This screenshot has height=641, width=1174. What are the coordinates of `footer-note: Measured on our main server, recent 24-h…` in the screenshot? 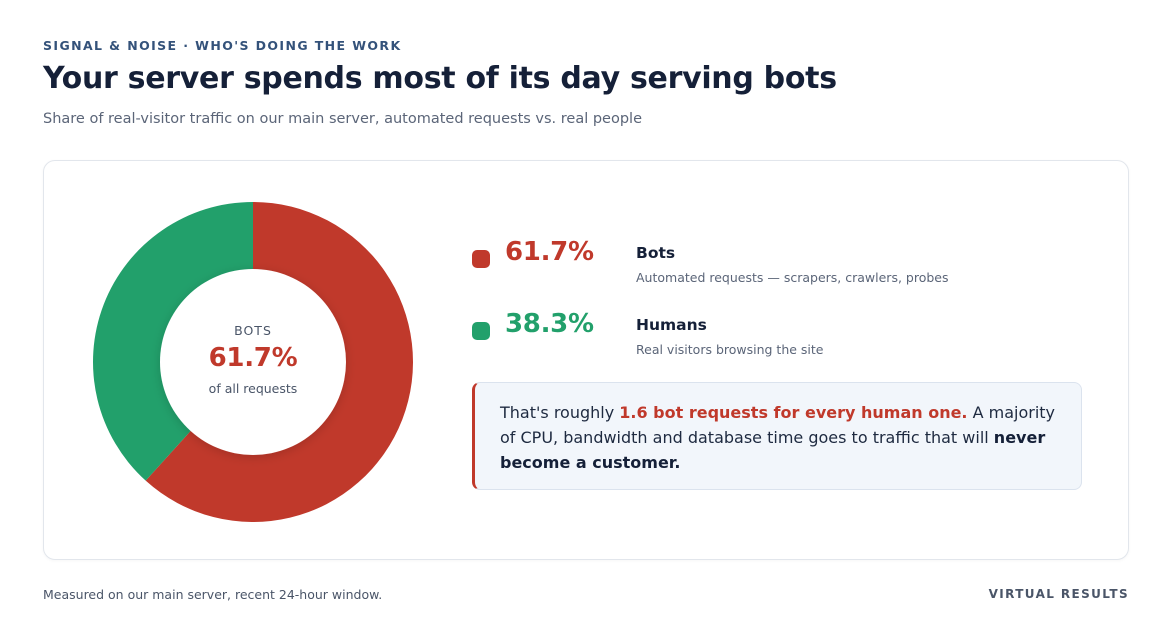 It's located at (213, 594).